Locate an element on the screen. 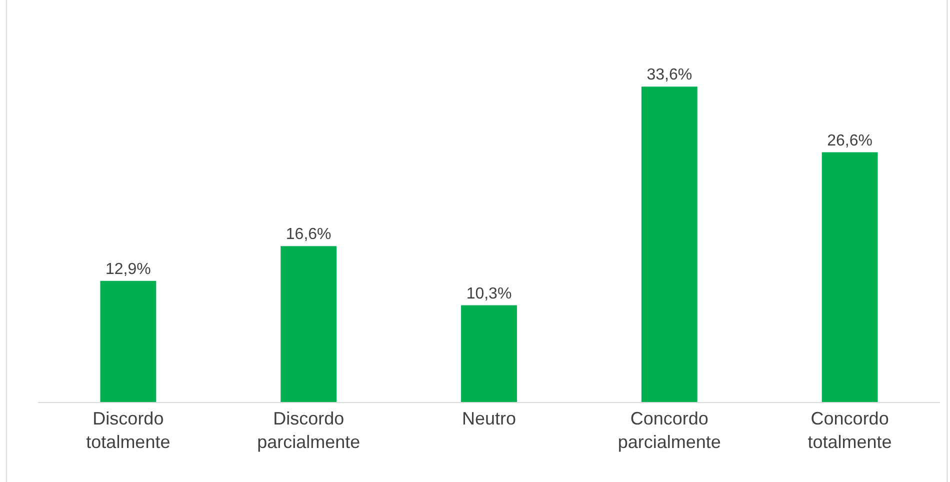 This screenshot has height=482, width=950. data-label: 12,9% is located at coordinates (128, 269).